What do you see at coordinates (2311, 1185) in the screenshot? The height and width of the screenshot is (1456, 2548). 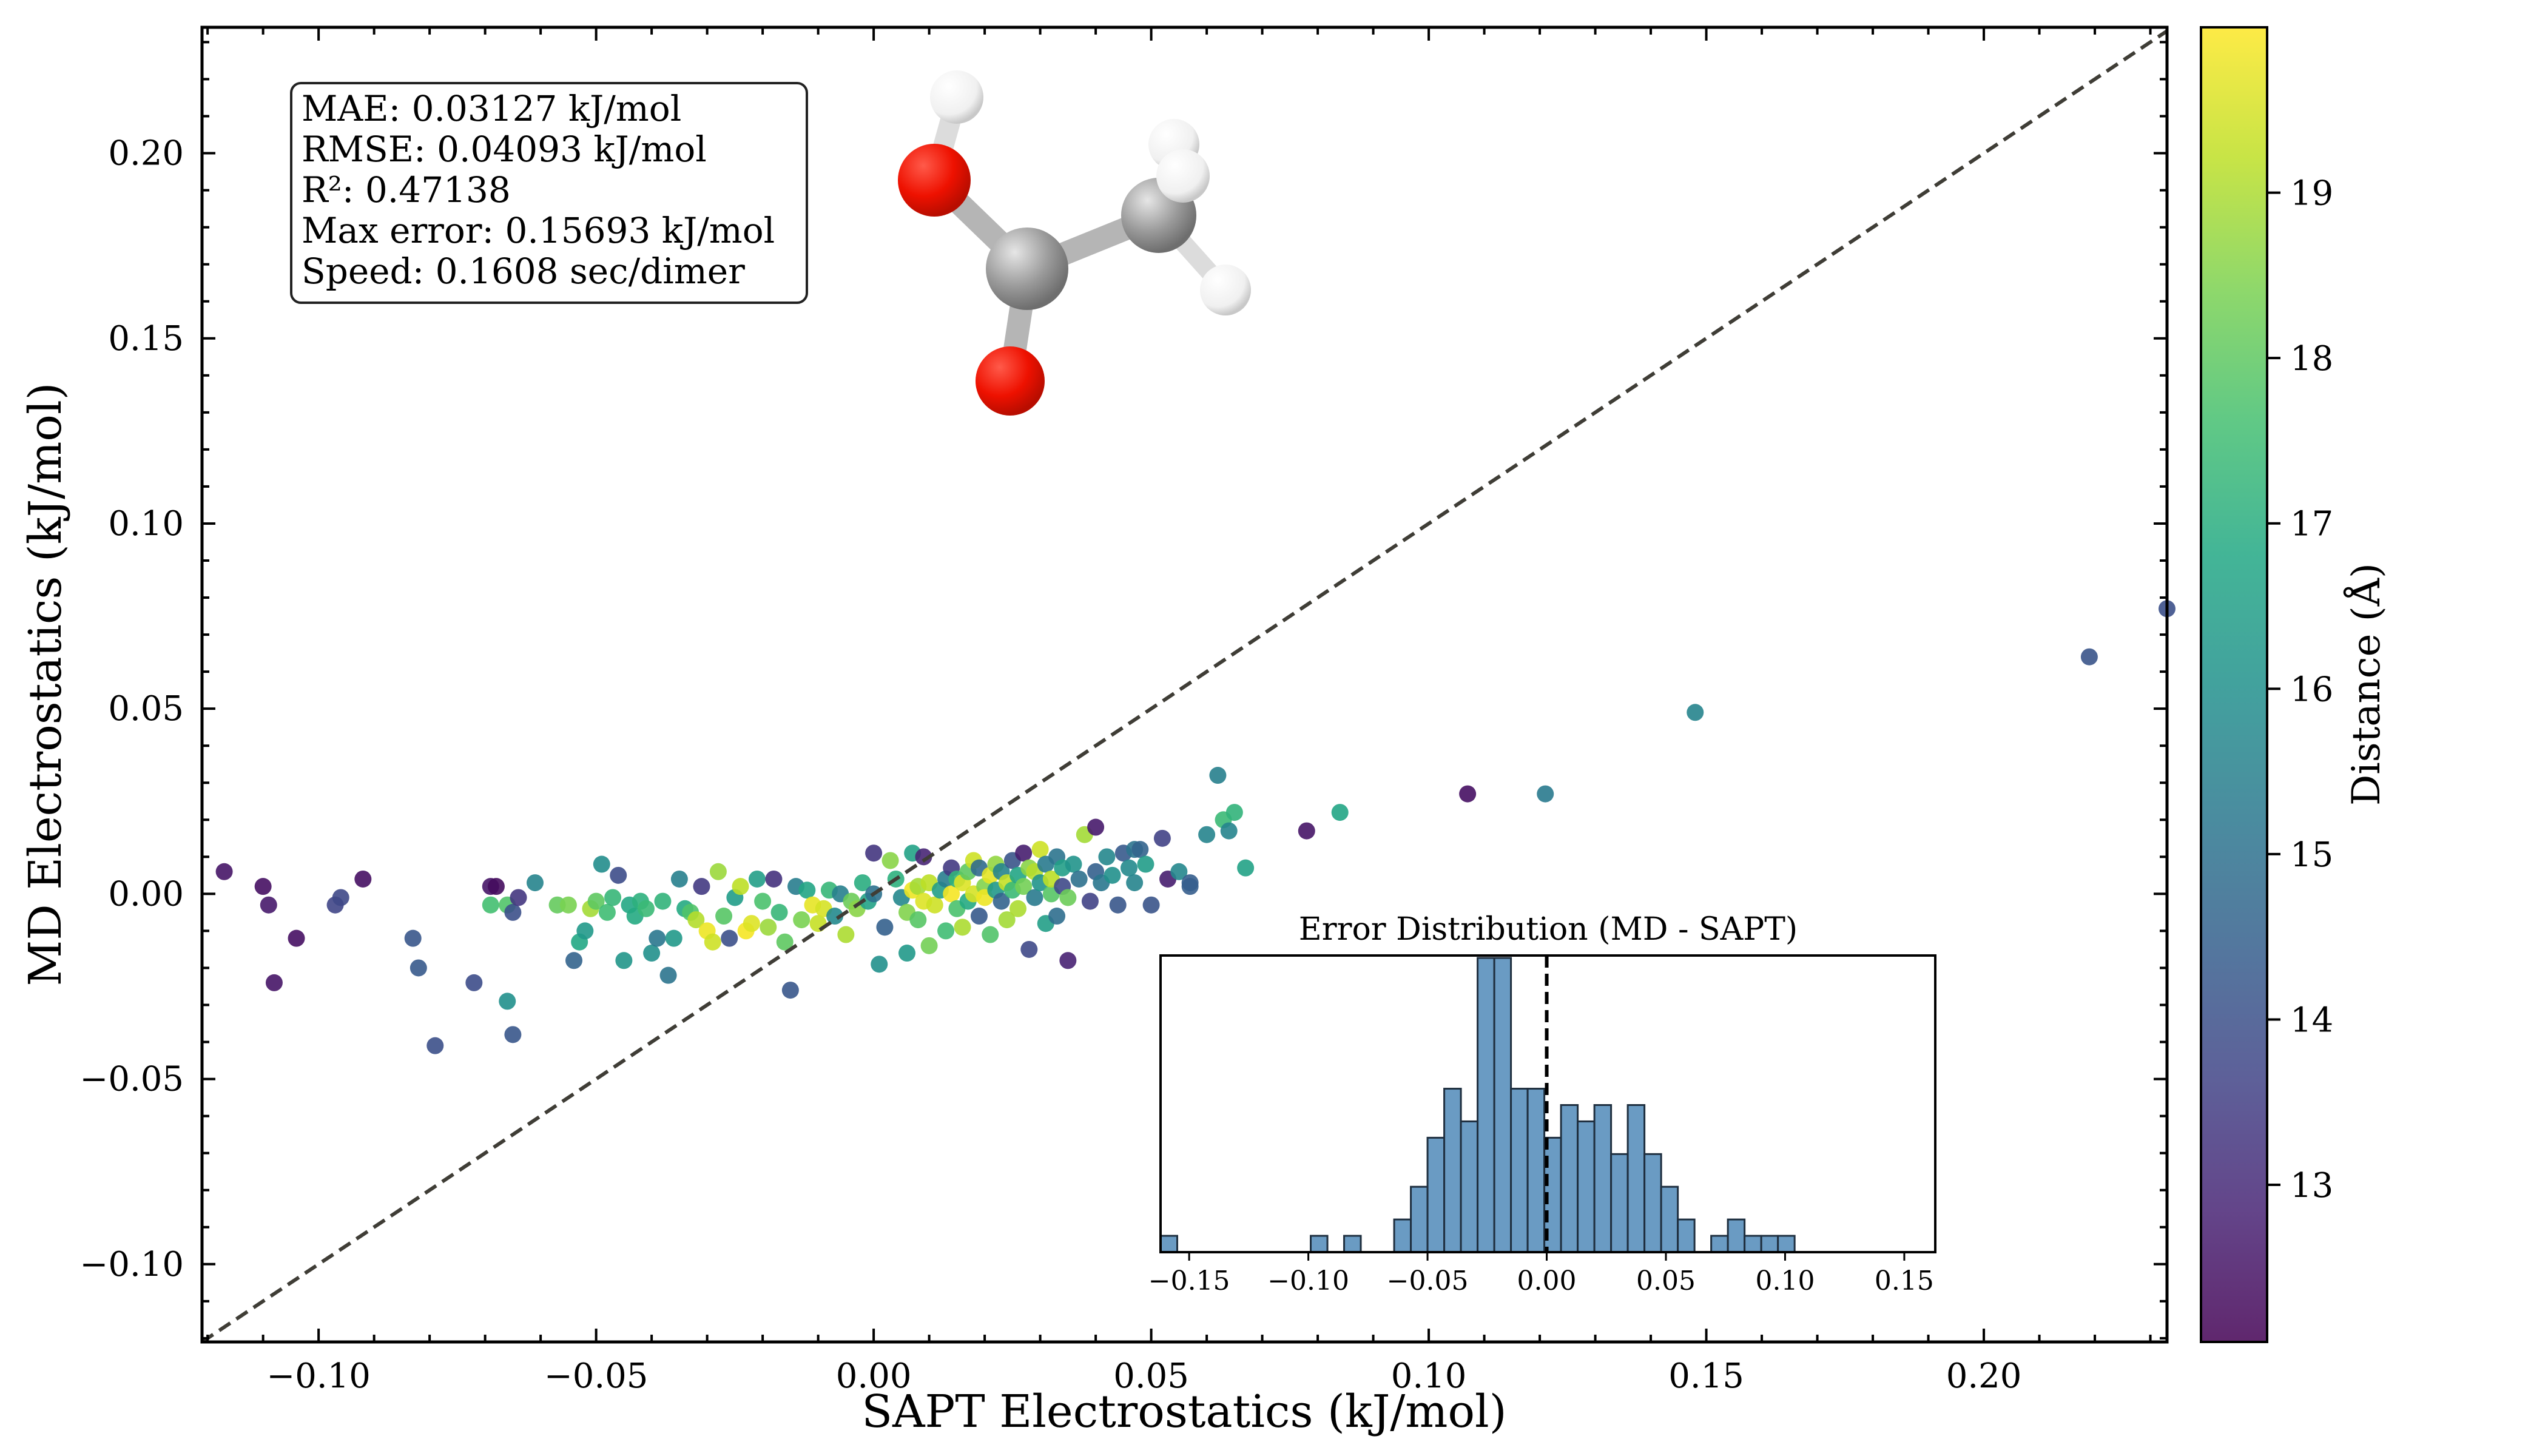 I see `colorbar-tick-label: 13` at bounding box center [2311, 1185].